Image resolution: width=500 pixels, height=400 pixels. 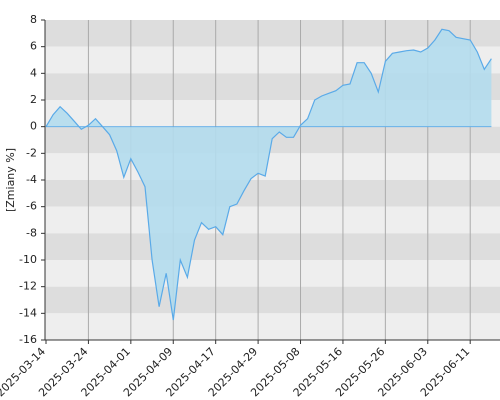 I want to click on y-tick-label: -8, so click(x=31, y=232).